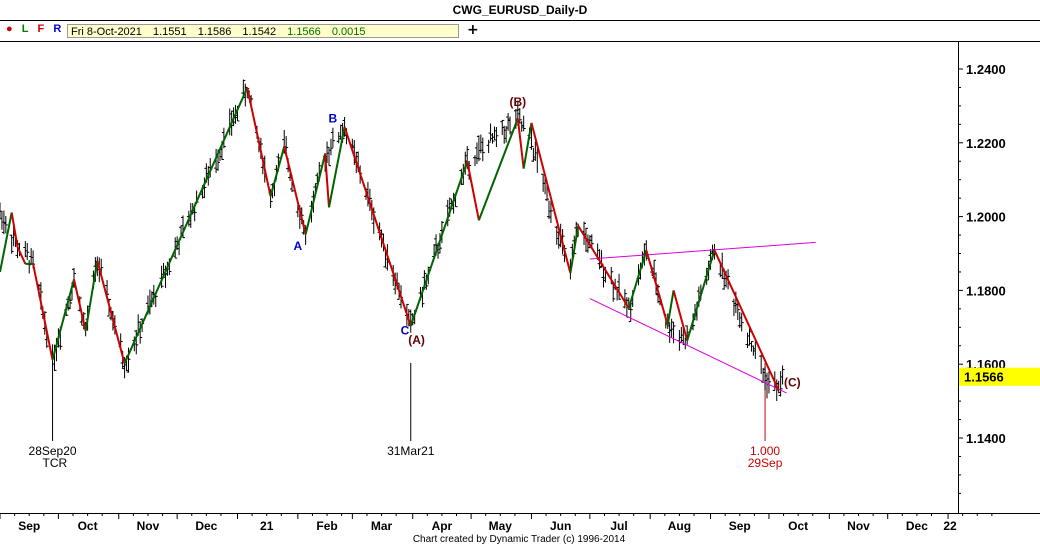 This screenshot has width=1040, height=547. I want to click on x-tick-label: Jul, so click(618, 526).